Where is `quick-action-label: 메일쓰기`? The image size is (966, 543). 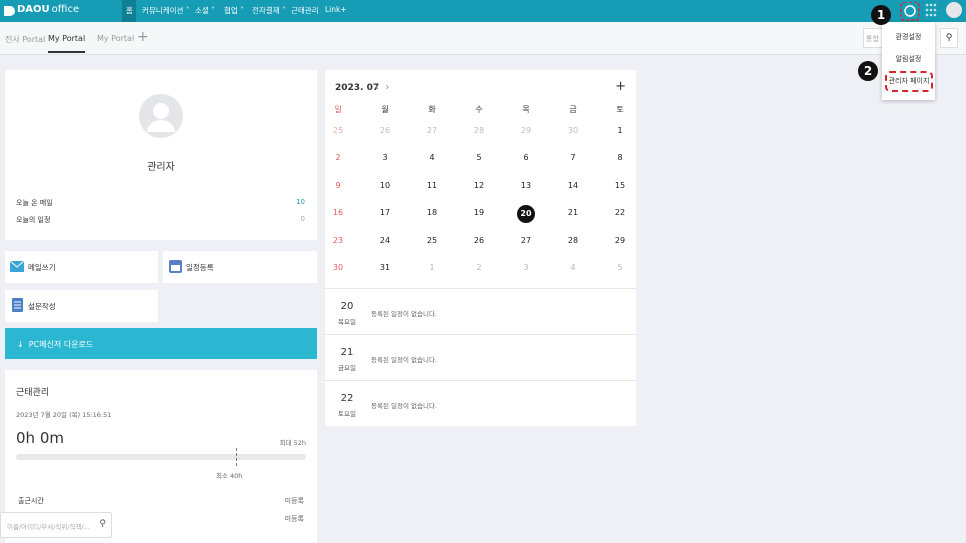
quick-action-label: 메일쓰기 is located at coordinates (42, 267).